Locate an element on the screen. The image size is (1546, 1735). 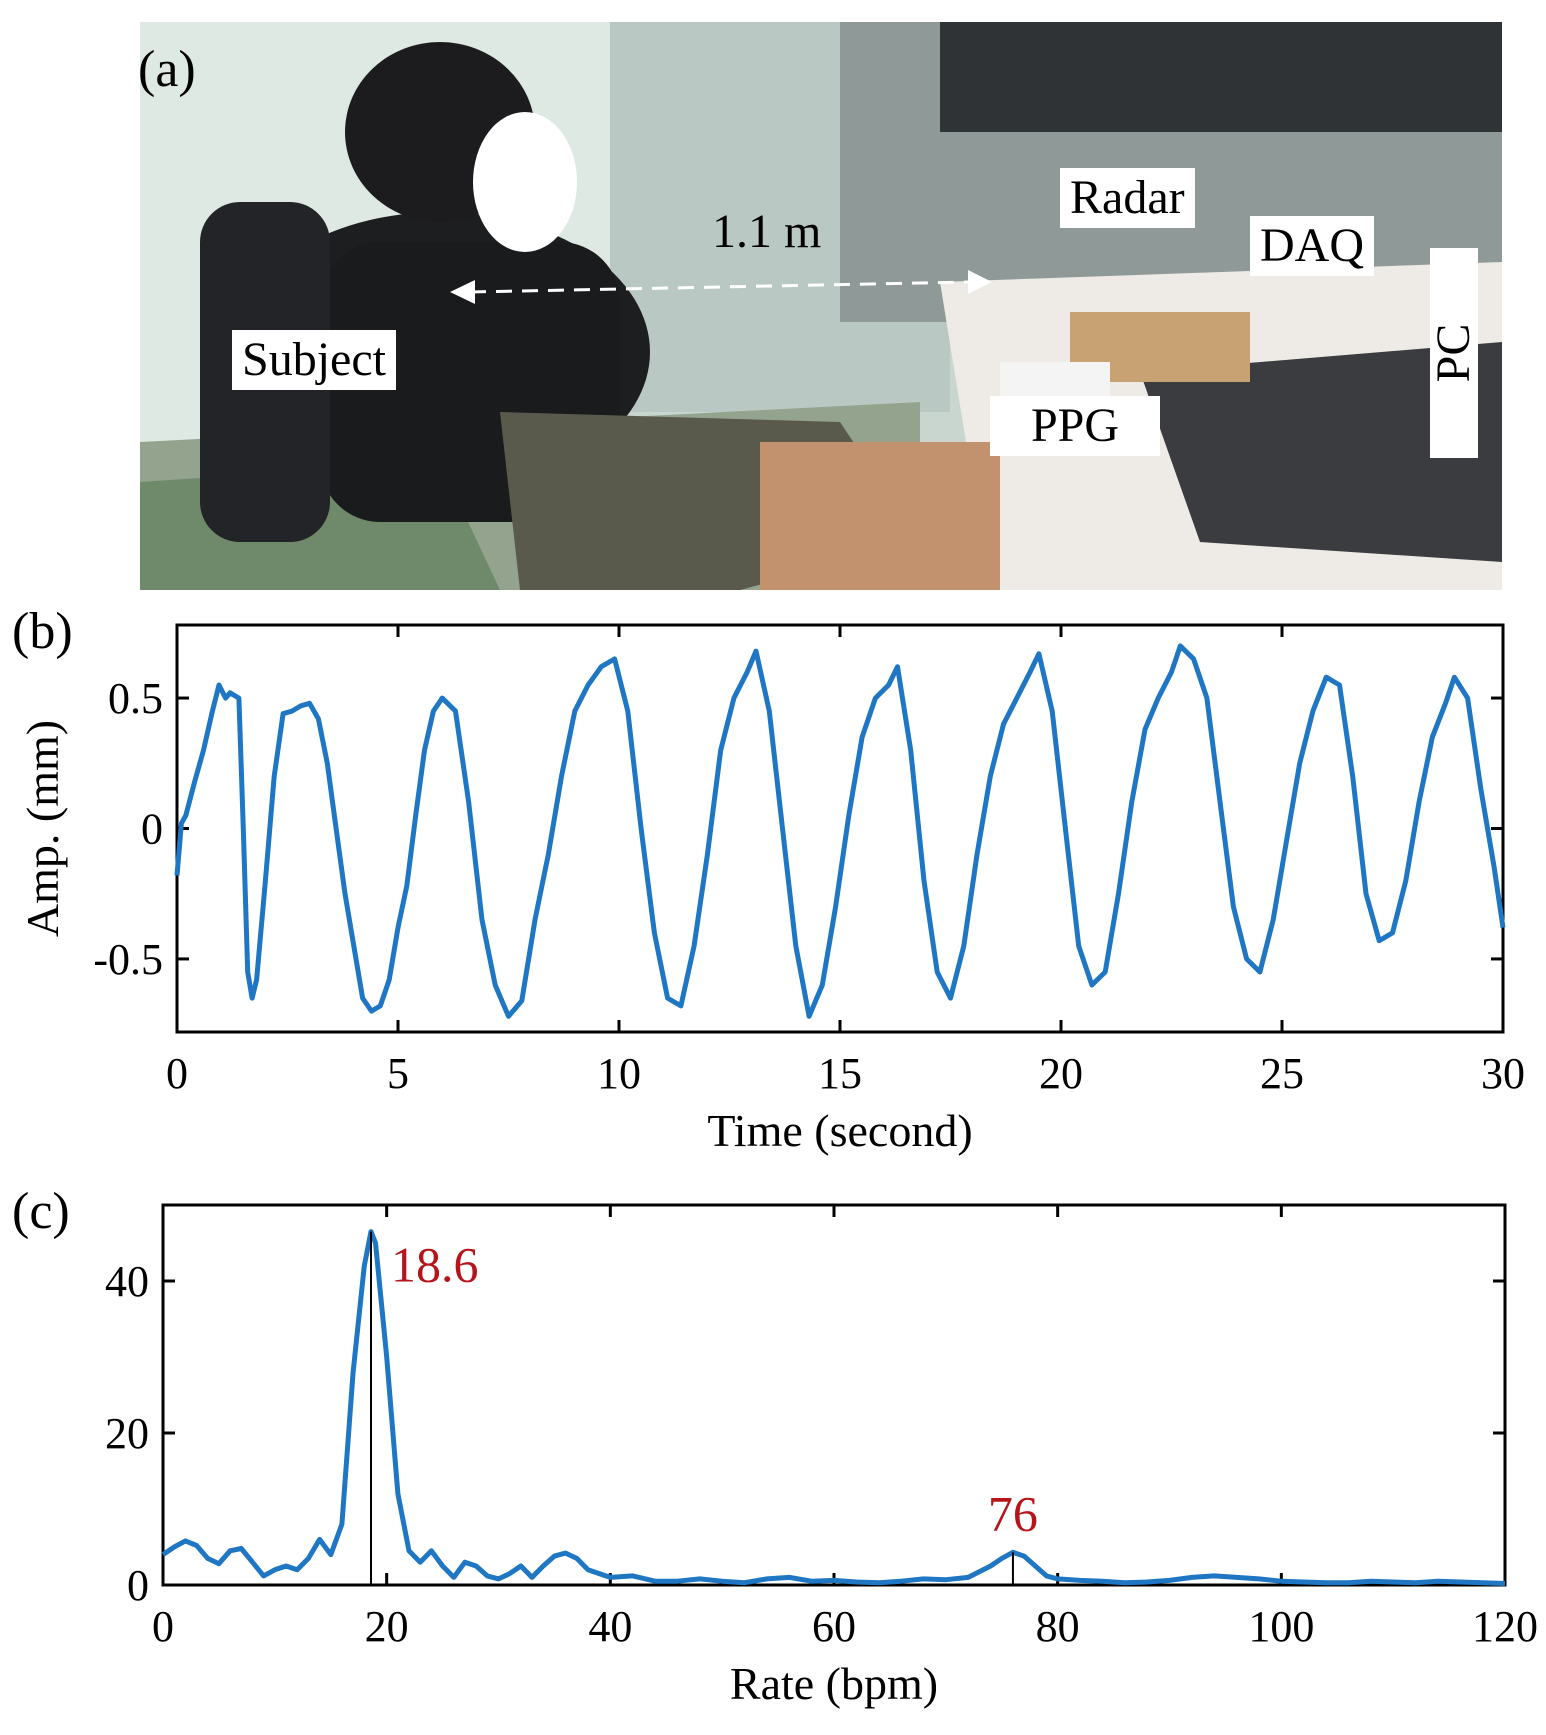
photo-label-daq: DAQ is located at coordinates (1312, 246).